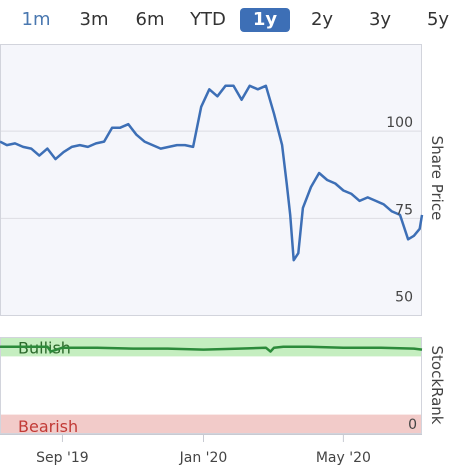 Image resolution: width=463 pixels, height=468 pixels. I want to click on bearish-band, so click(211, 424).